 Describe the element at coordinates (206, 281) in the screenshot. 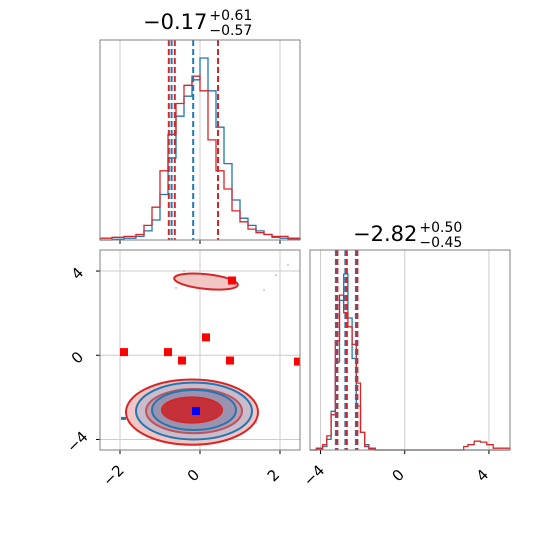

I see `red-upper-contour` at that location.